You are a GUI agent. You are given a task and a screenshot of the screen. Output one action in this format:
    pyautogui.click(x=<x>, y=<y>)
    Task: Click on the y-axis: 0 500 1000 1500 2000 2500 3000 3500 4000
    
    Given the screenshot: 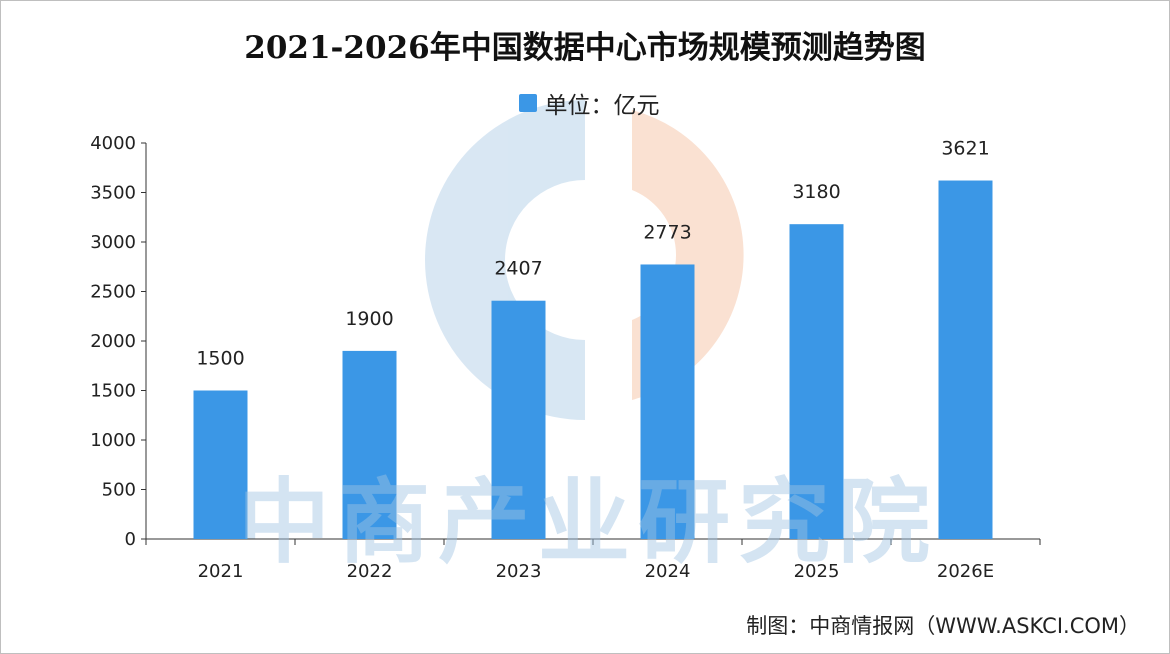 What is the action you would take?
    pyautogui.click(x=118, y=341)
    